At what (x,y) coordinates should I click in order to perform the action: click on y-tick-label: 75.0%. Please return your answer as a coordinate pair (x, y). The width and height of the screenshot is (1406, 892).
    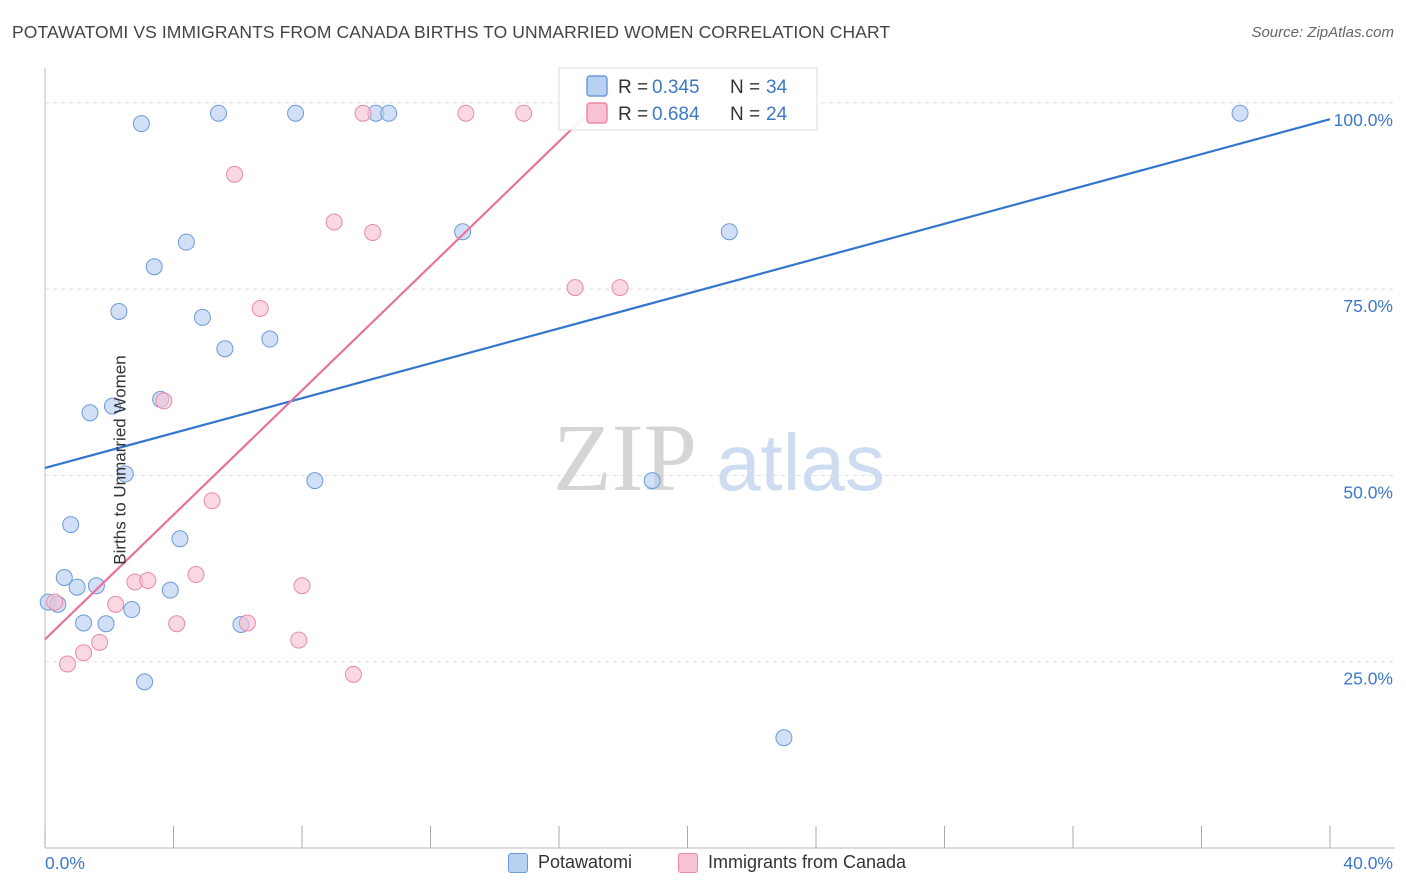
    Looking at the image, I should click on (1368, 306).